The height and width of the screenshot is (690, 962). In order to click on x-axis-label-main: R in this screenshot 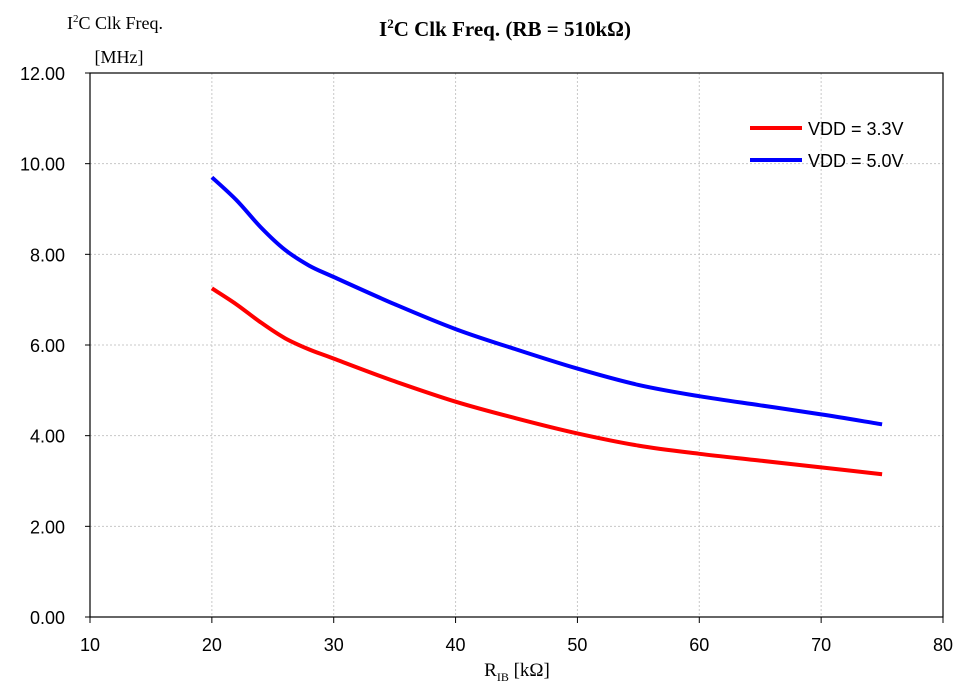, I will do `click(490, 670)`.